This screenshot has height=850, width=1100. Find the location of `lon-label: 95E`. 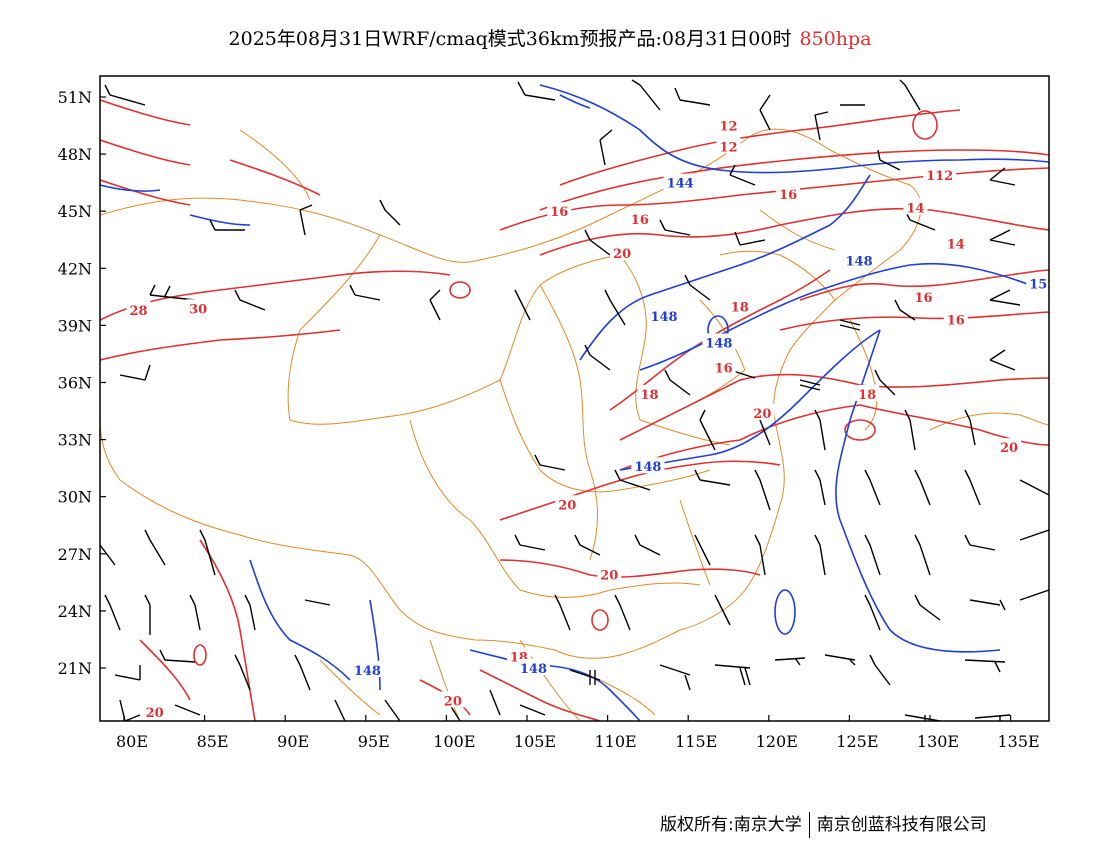

lon-label: 95E is located at coordinates (374, 741).